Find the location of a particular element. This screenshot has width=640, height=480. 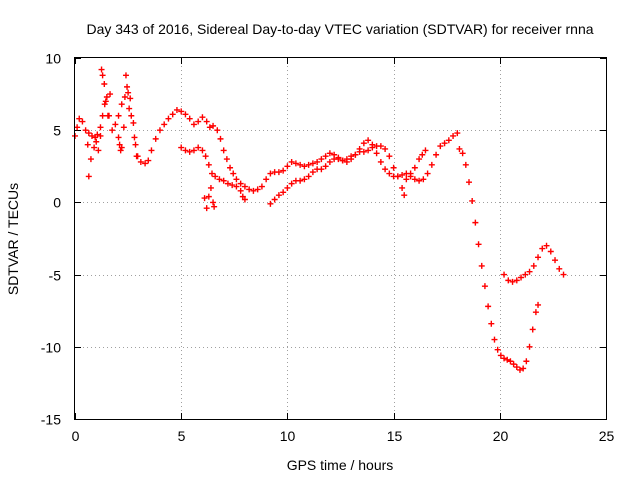

x-tick-label: 20 is located at coordinates (501, 436).